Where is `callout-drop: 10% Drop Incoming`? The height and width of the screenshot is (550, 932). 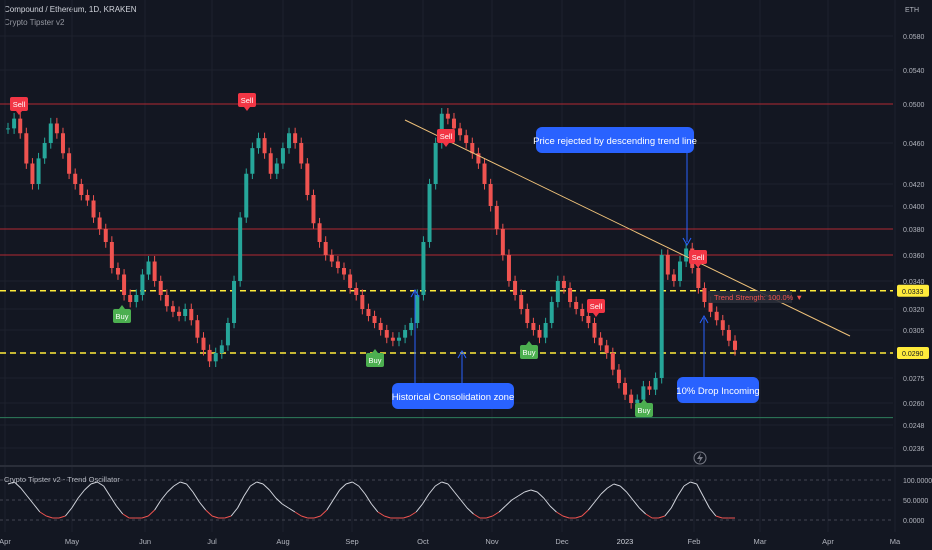
callout-drop: 10% Drop Incoming is located at coordinates (718, 358).